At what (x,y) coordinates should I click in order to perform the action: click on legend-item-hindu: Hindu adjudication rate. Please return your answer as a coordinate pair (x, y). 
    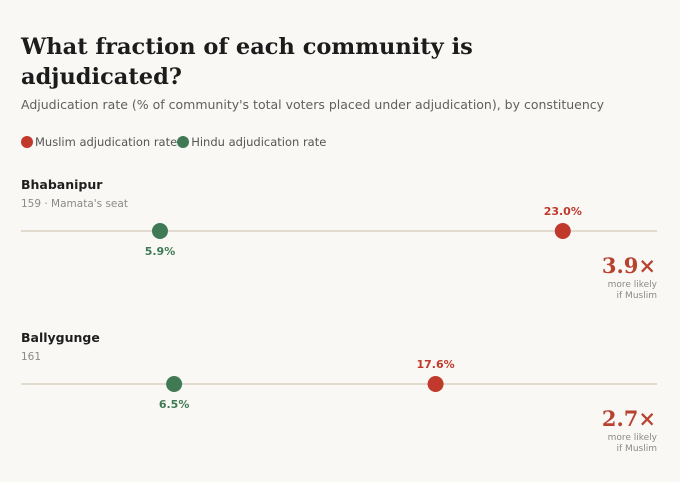
    Looking at the image, I should click on (251, 142).